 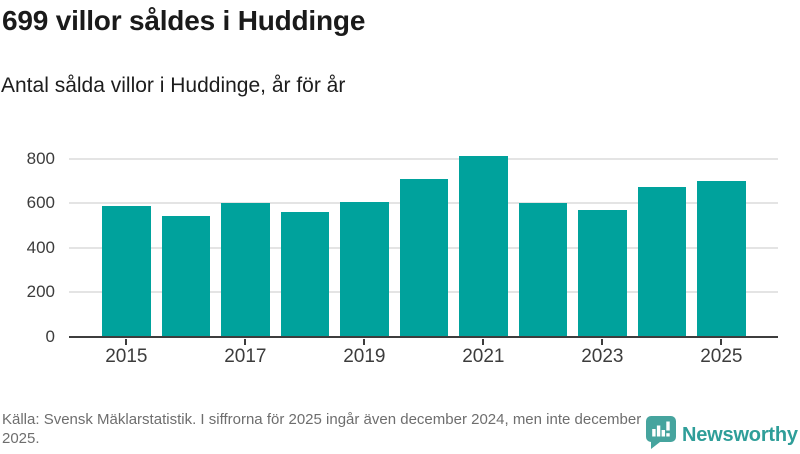 I want to click on bar-2017, so click(x=245, y=270).